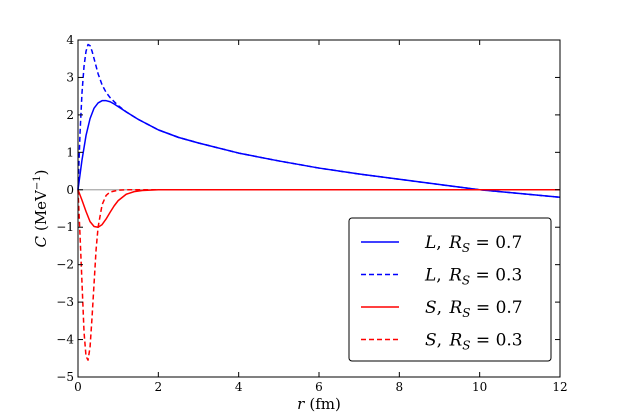 This screenshot has height=415, width=623. Describe the element at coordinates (37, 182) in the screenshot. I see `y-axis-unit-exponent: −1` at that location.